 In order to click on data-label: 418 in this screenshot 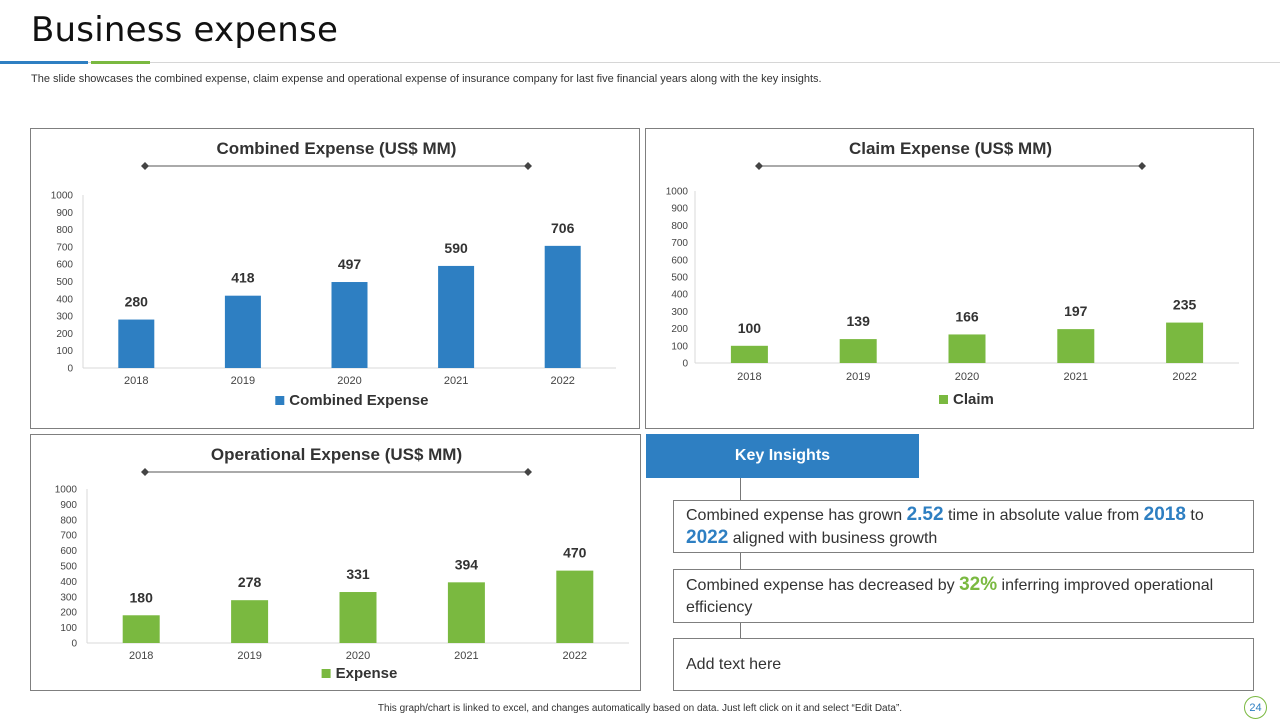, I will do `click(243, 278)`.